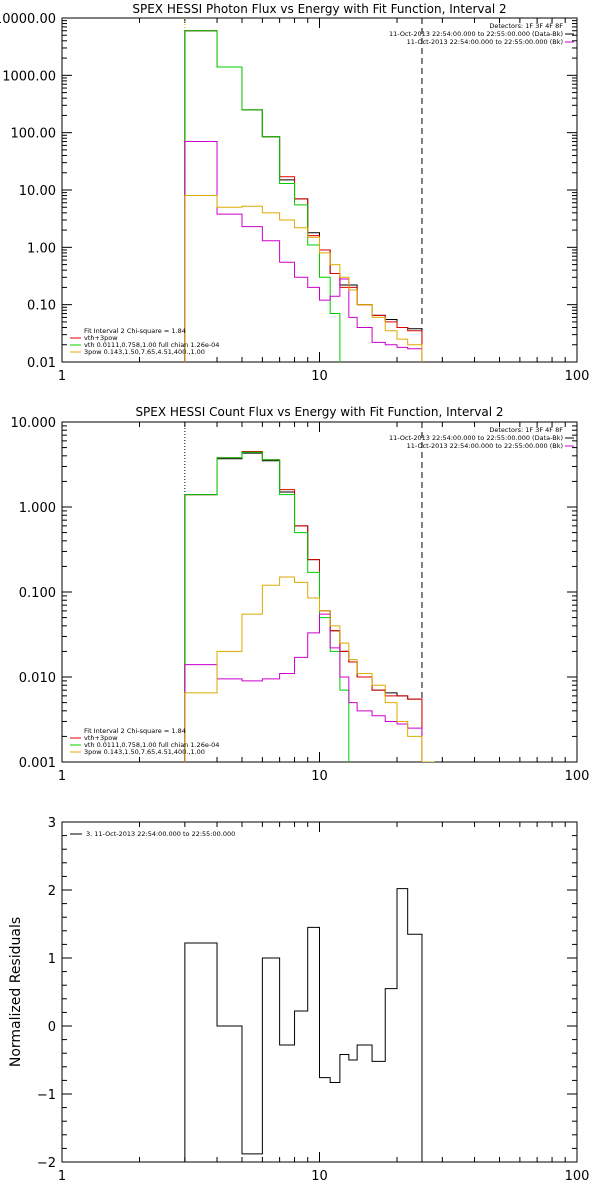 The height and width of the screenshot is (1200, 600). I want to click on y-tick-label: 0.100, so click(37, 593).